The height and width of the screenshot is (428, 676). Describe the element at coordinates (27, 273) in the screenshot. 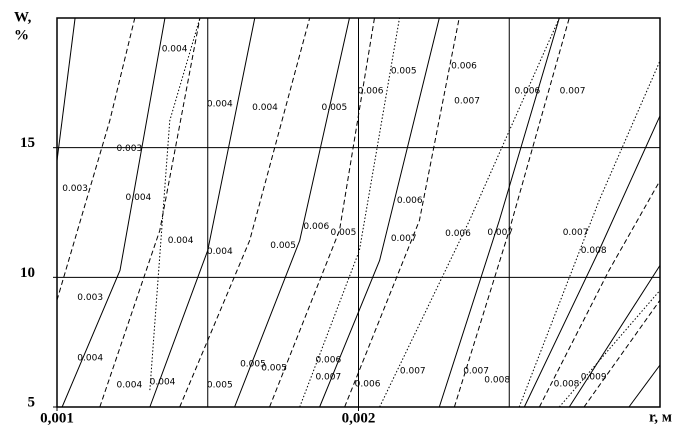

I see `y-tick-label: 10` at that location.